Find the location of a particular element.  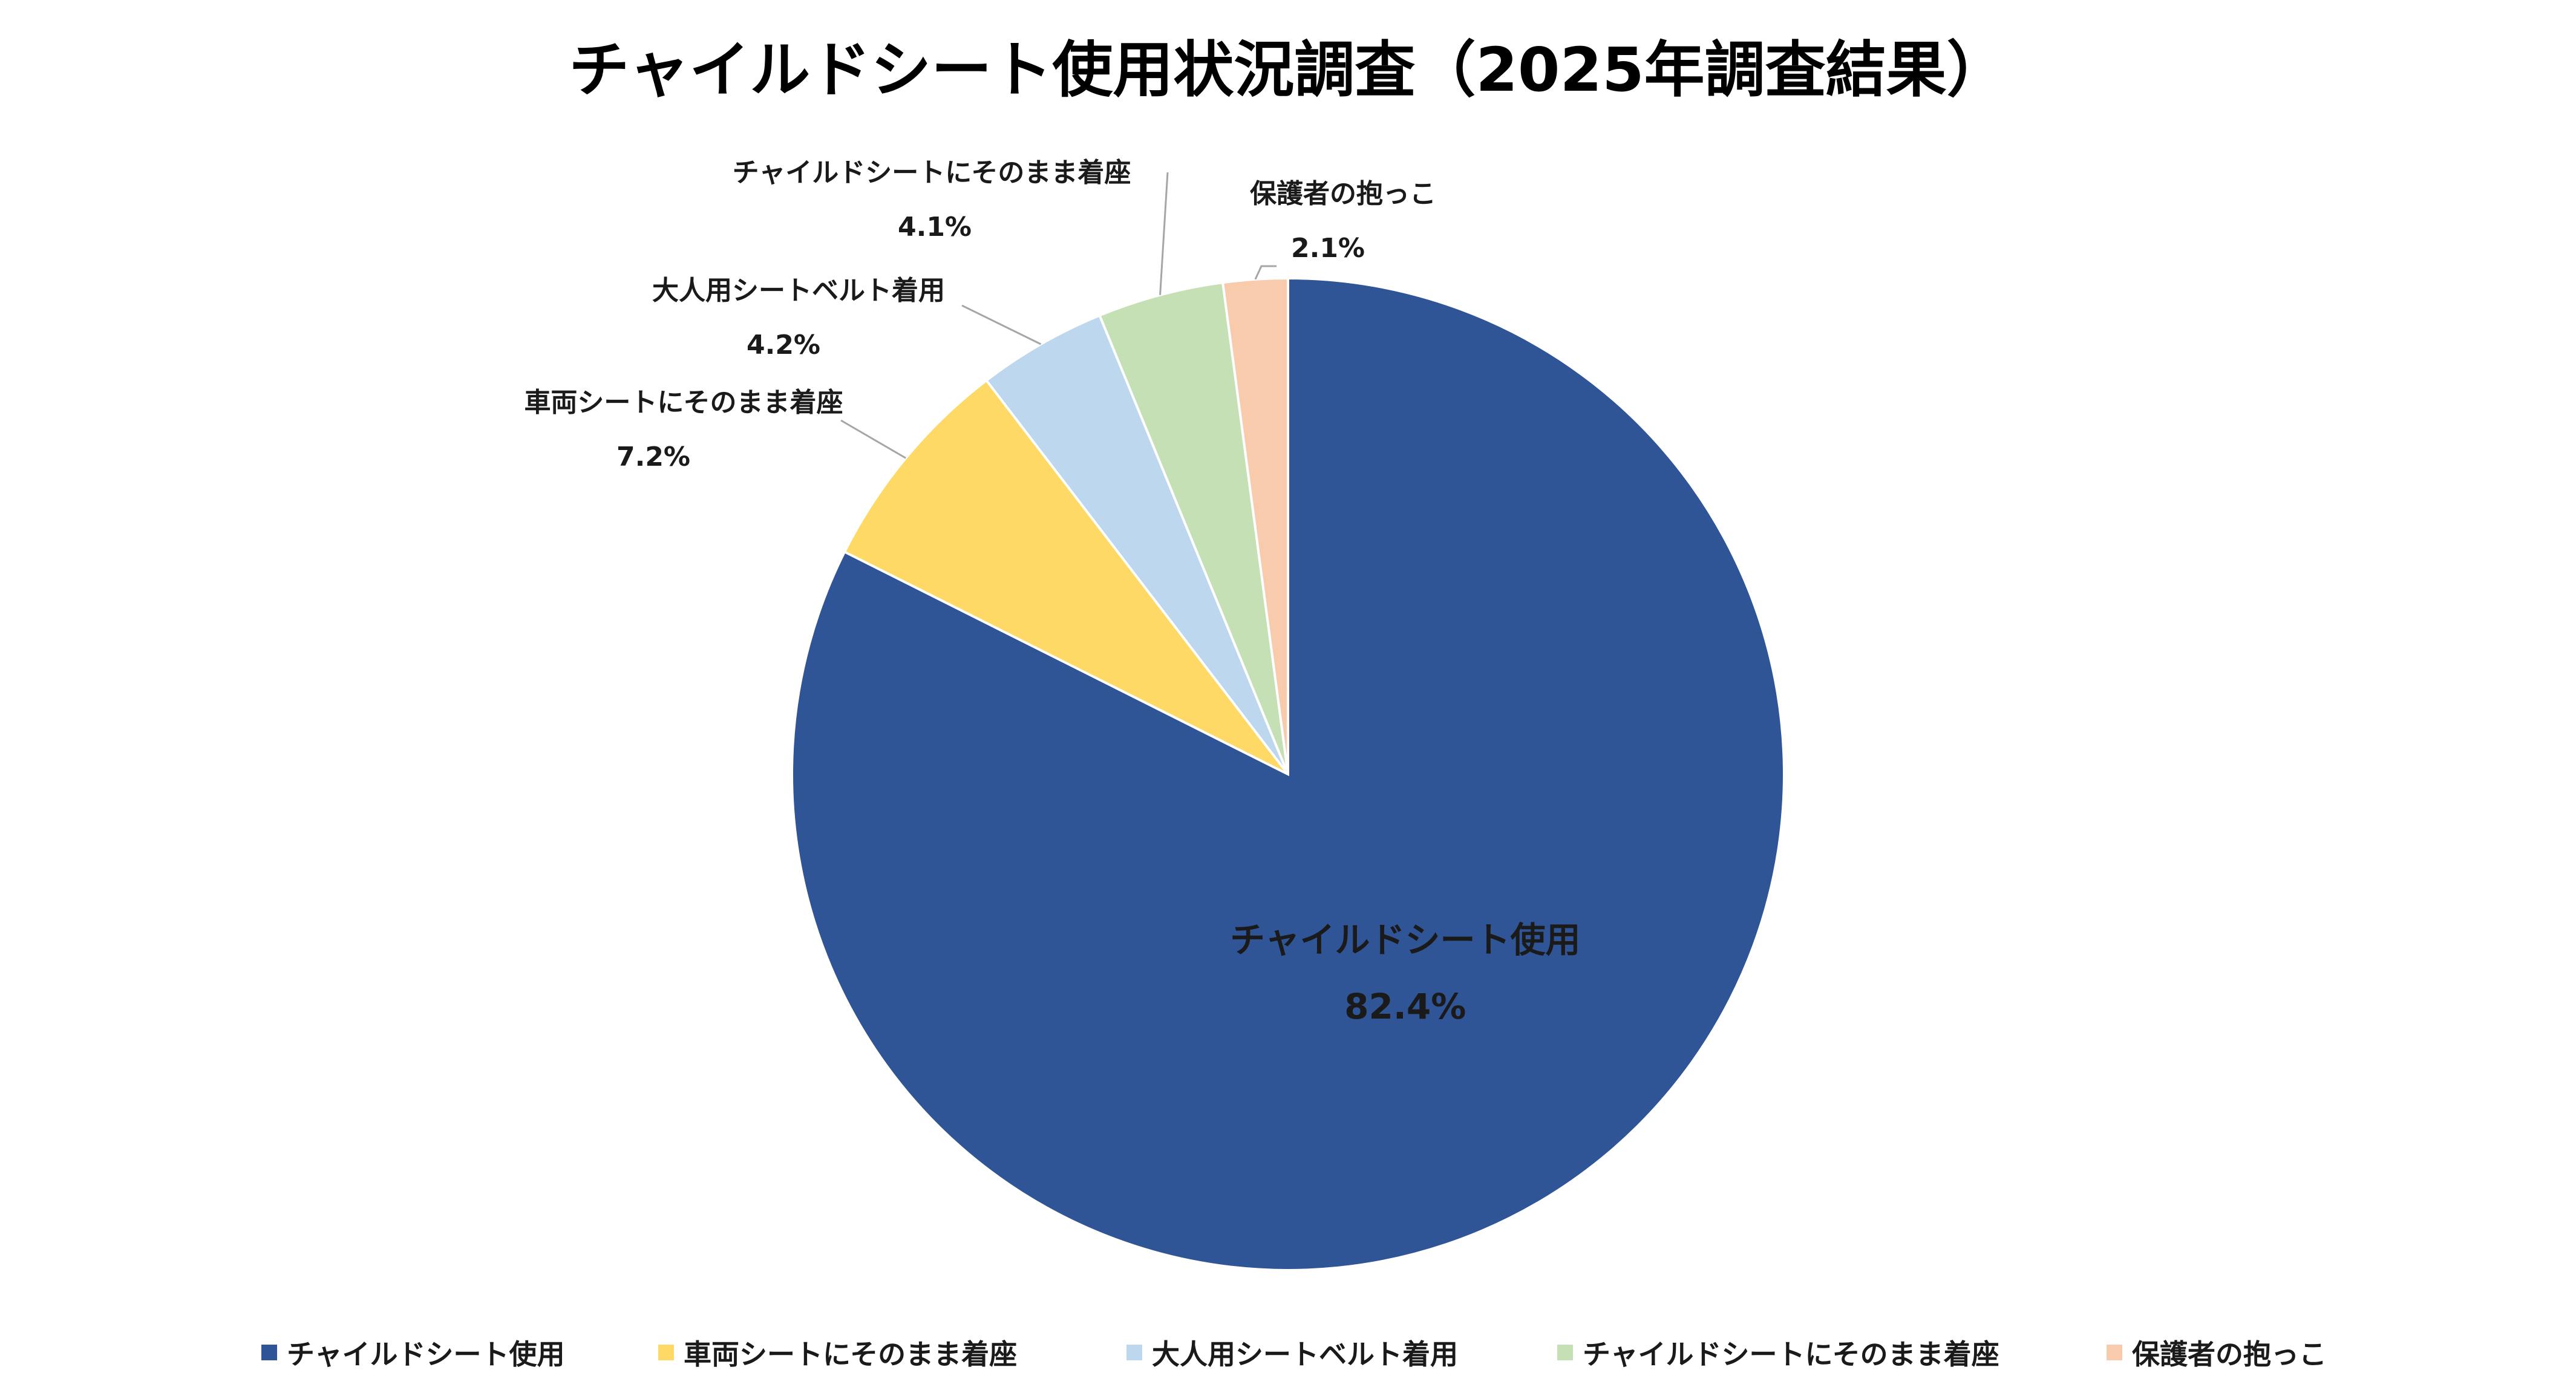

legend-label-4: 保護者の抱っこ is located at coordinates (2229, 1354).